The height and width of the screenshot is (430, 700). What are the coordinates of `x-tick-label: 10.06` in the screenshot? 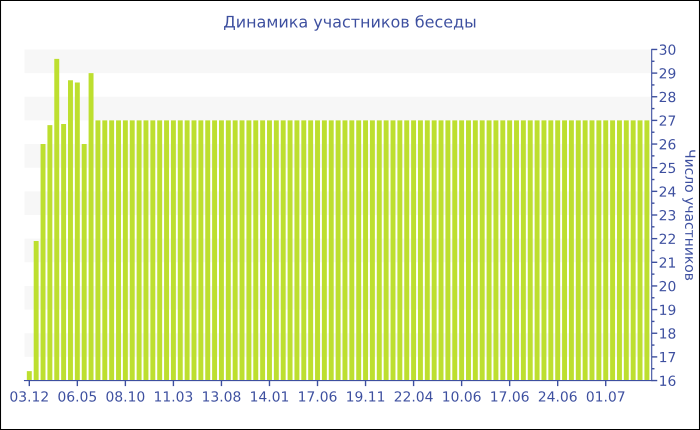 It's located at (462, 396).